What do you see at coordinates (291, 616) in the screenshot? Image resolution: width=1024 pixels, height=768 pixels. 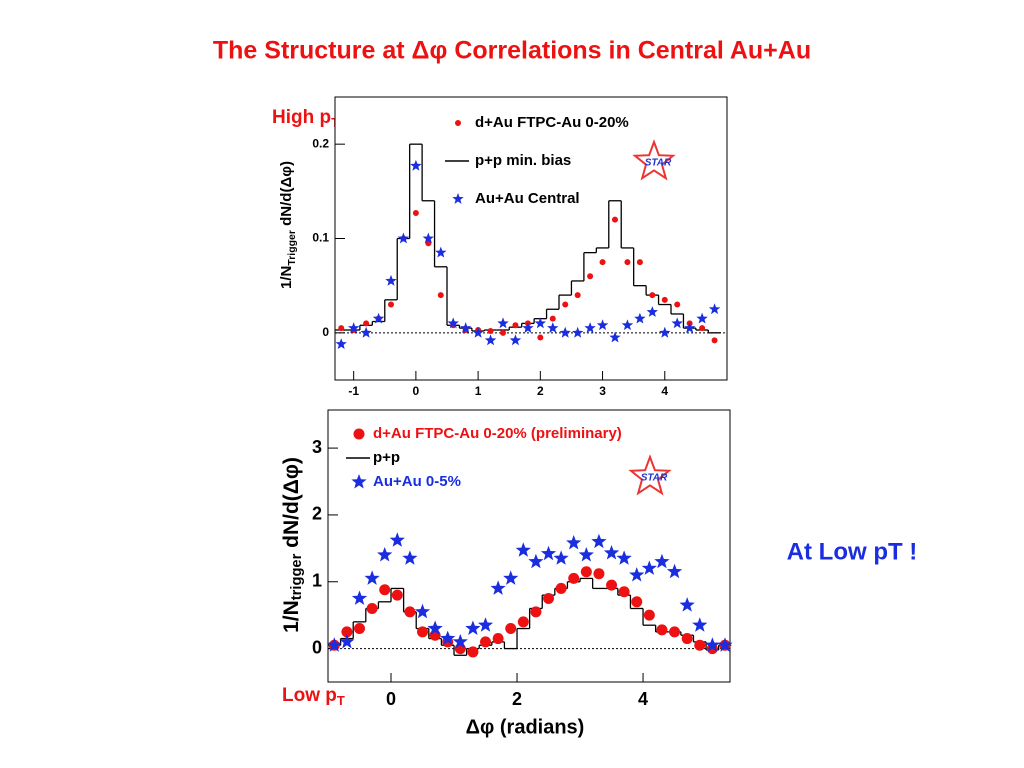 I see `y-label-part: 1/N` at bounding box center [291, 616].